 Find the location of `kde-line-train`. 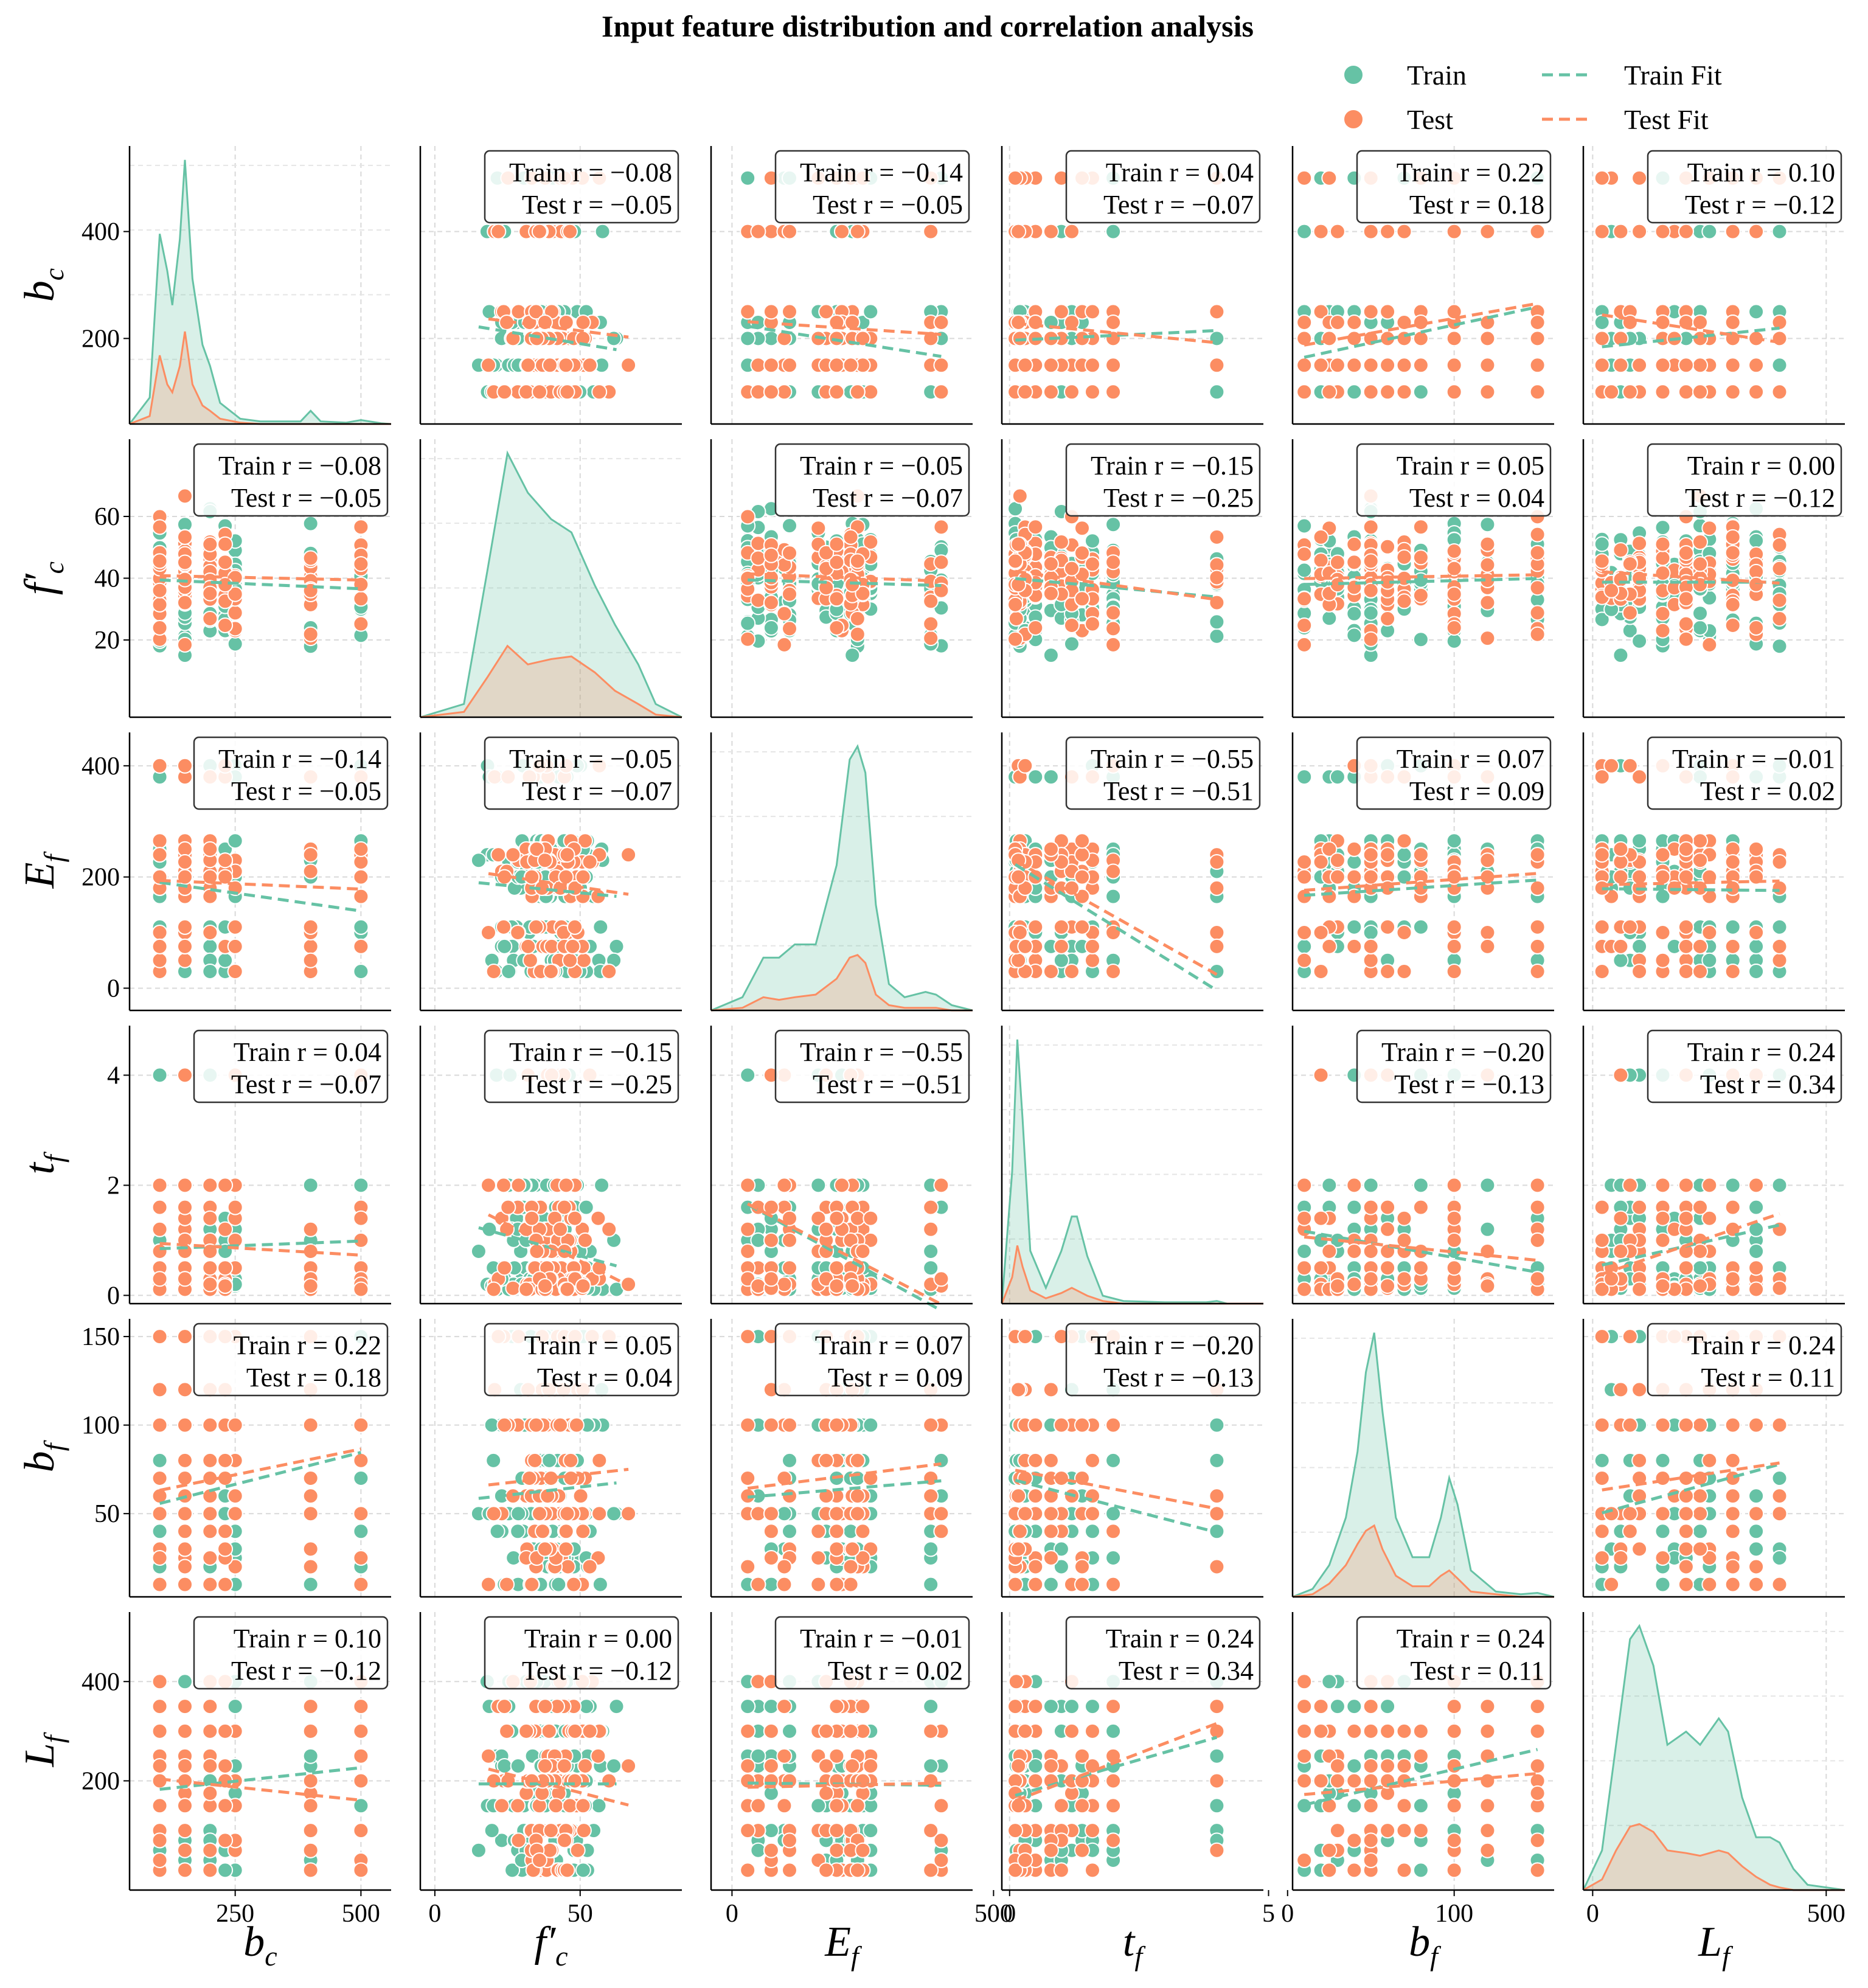

kde-line-train is located at coordinates (260, 292).